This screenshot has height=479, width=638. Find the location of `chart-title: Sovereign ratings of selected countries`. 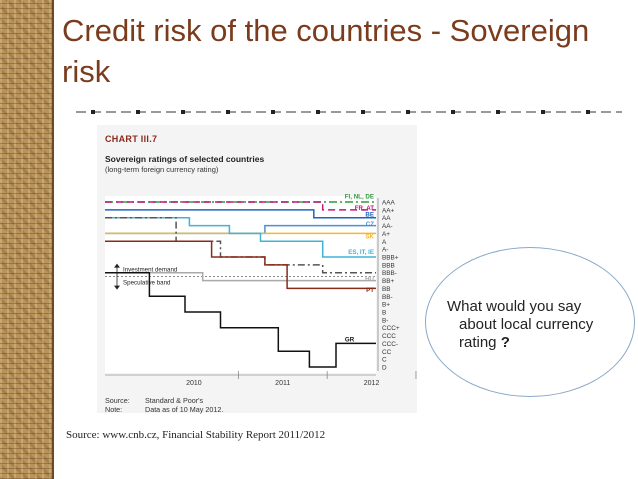

chart-title: Sovereign ratings of selected countries is located at coordinates (185, 159).